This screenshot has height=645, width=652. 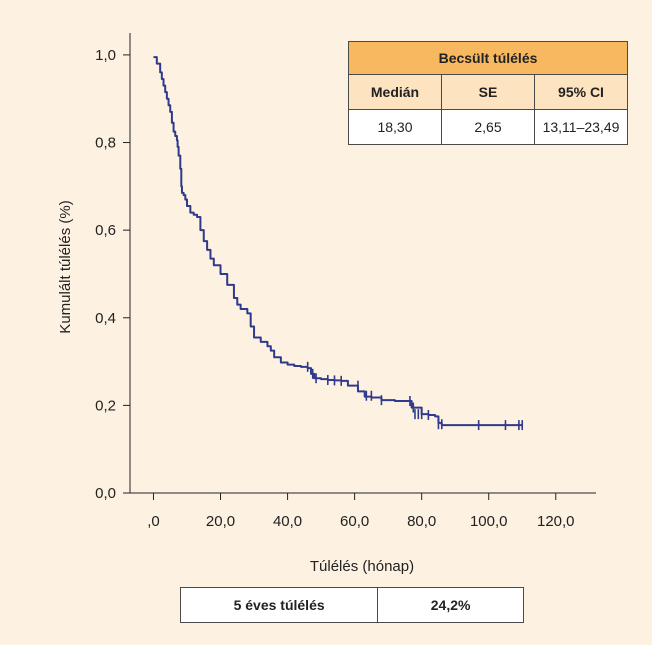 What do you see at coordinates (556, 521) in the screenshot?
I see `x-tick-label: 120,0` at bounding box center [556, 521].